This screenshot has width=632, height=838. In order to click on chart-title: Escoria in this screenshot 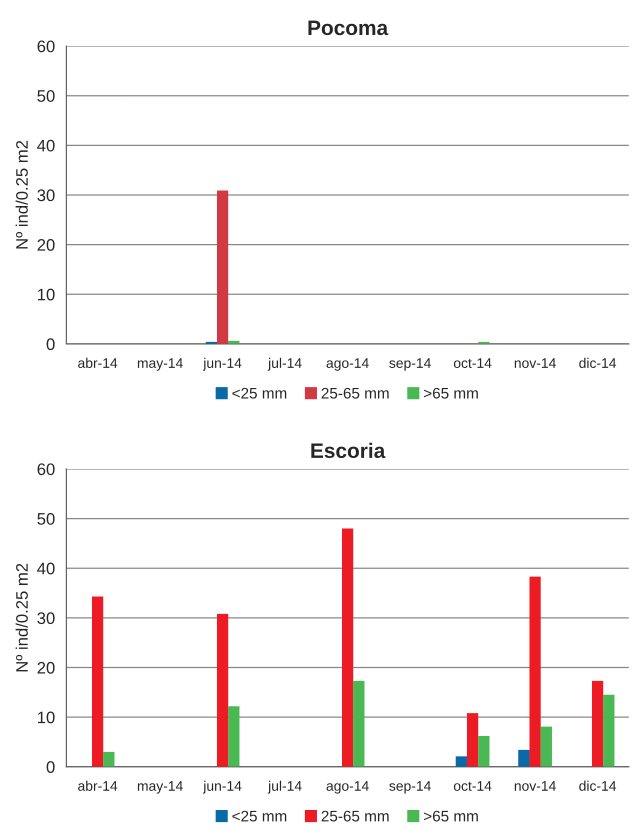, I will do `click(348, 450)`.